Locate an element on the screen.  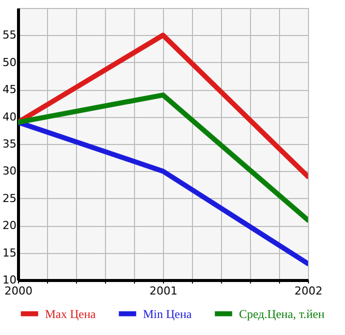
y-tick-label: 15 is located at coordinates (9, 253).